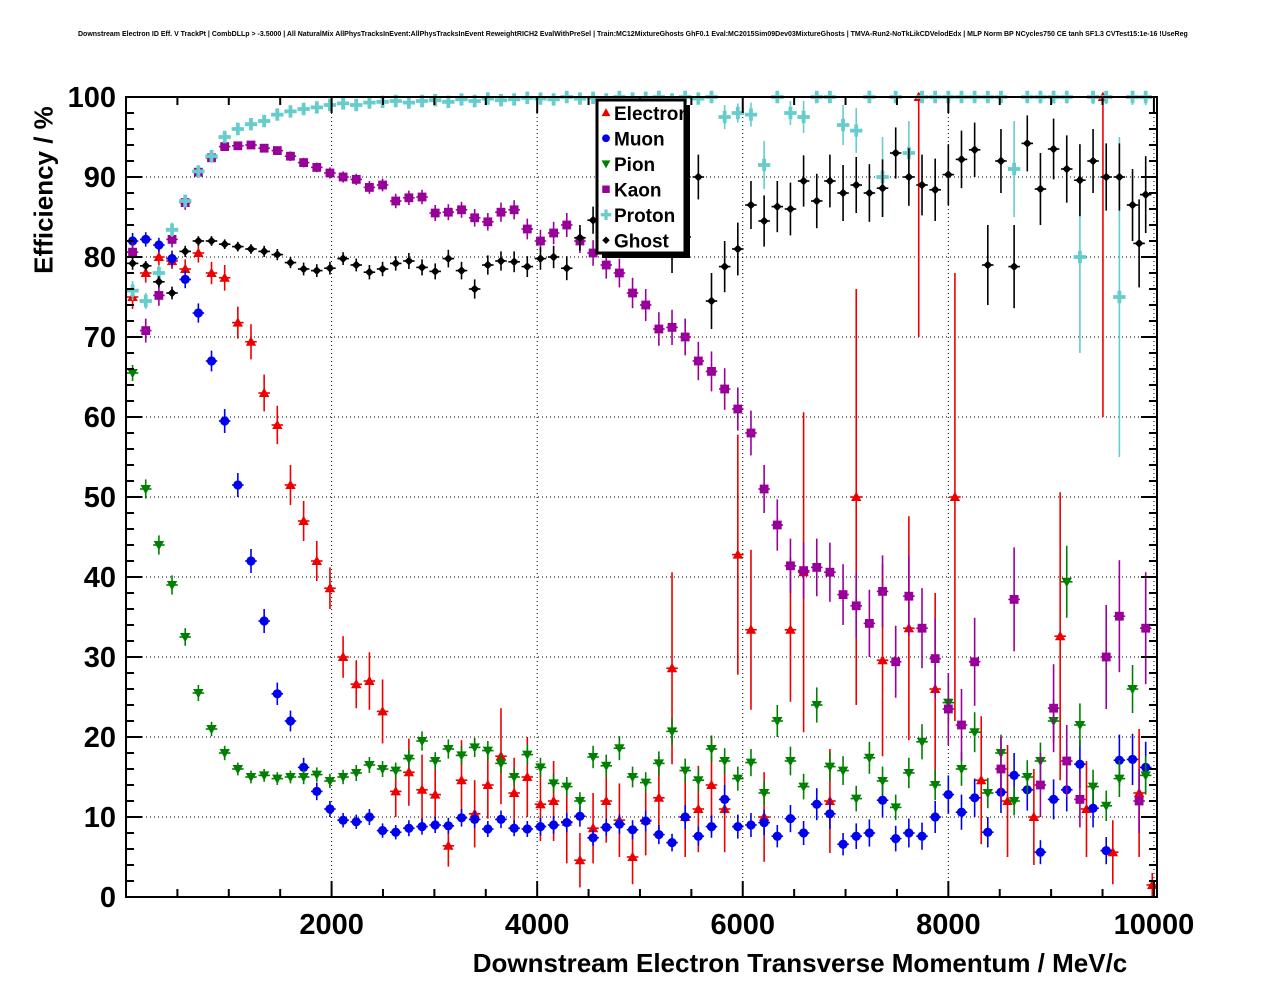 The width and height of the screenshot is (1276, 996). What do you see at coordinates (100, 498) in the screenshot?
I see `y-tick-label: 50` at bounding box center [100, 498].